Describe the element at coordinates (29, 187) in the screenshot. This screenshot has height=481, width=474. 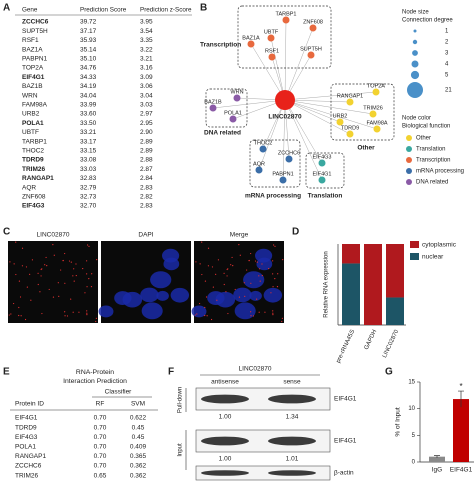
I see `table-cell: AQR` at that location.